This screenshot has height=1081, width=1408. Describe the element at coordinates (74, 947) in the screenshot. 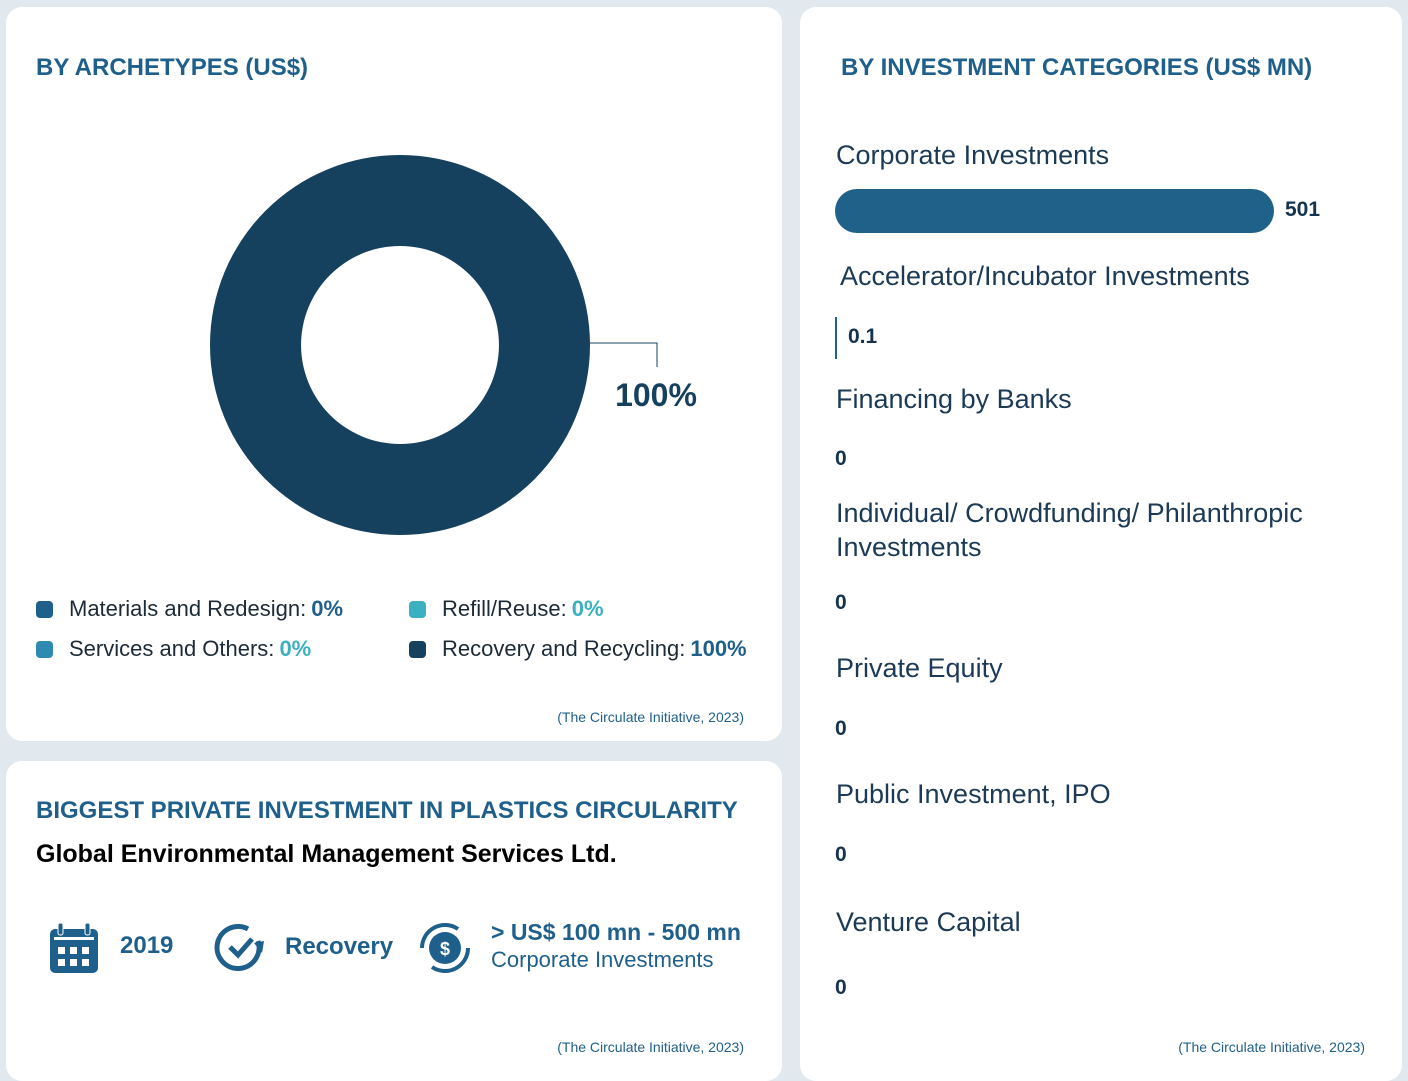

I see `calendar-icon` at that location.